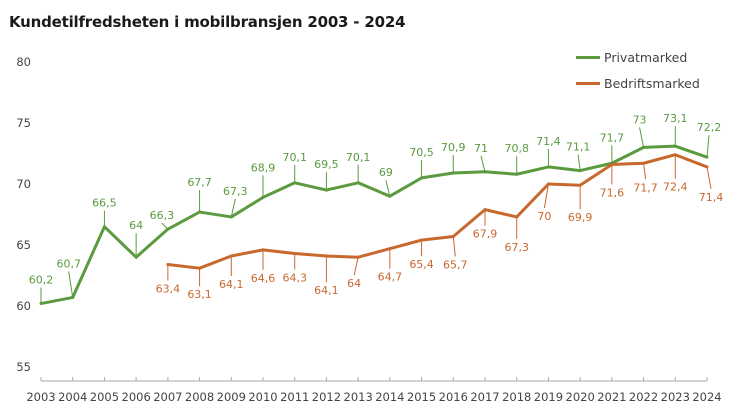  What do you see at coordinates (263, 167) in the screenshot?
I see `data-label: 68,9` at bounding box center [263, 167].